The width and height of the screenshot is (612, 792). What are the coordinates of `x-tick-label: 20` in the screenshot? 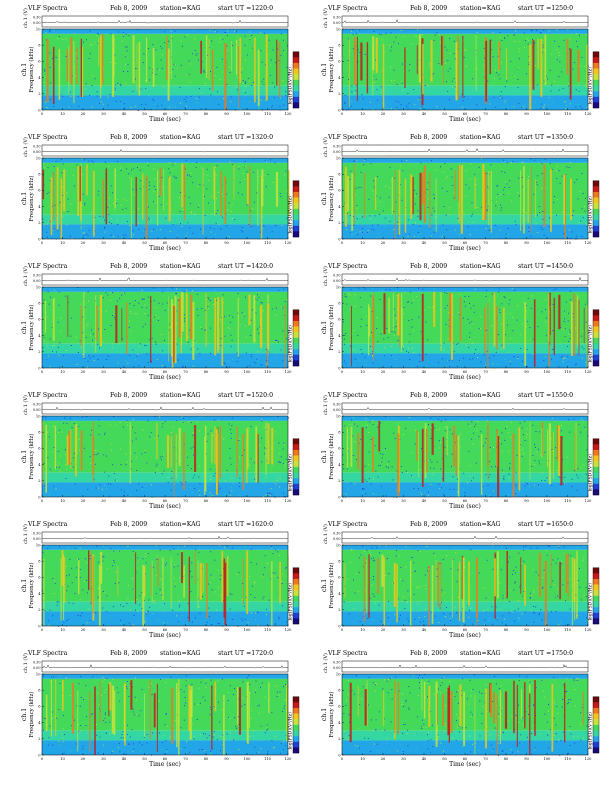 It's located at (83, 114).